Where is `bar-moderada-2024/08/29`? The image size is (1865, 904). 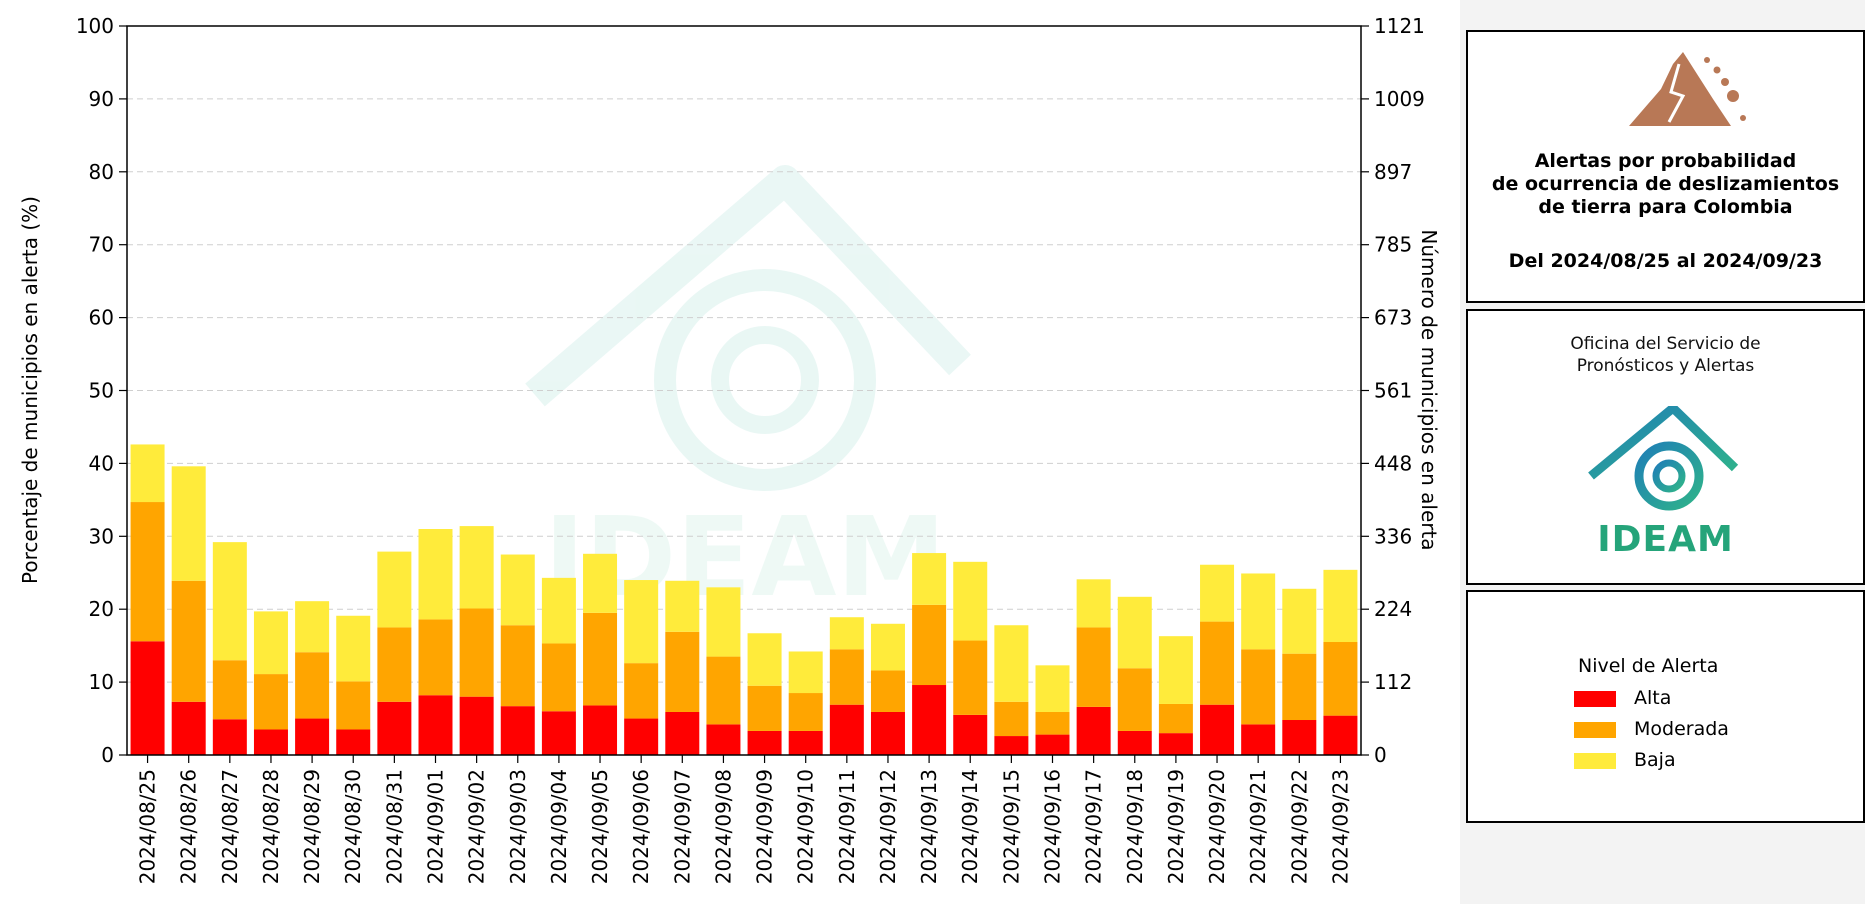 bar-moderada-2024/08/29 is located at coordinates (312, 685).